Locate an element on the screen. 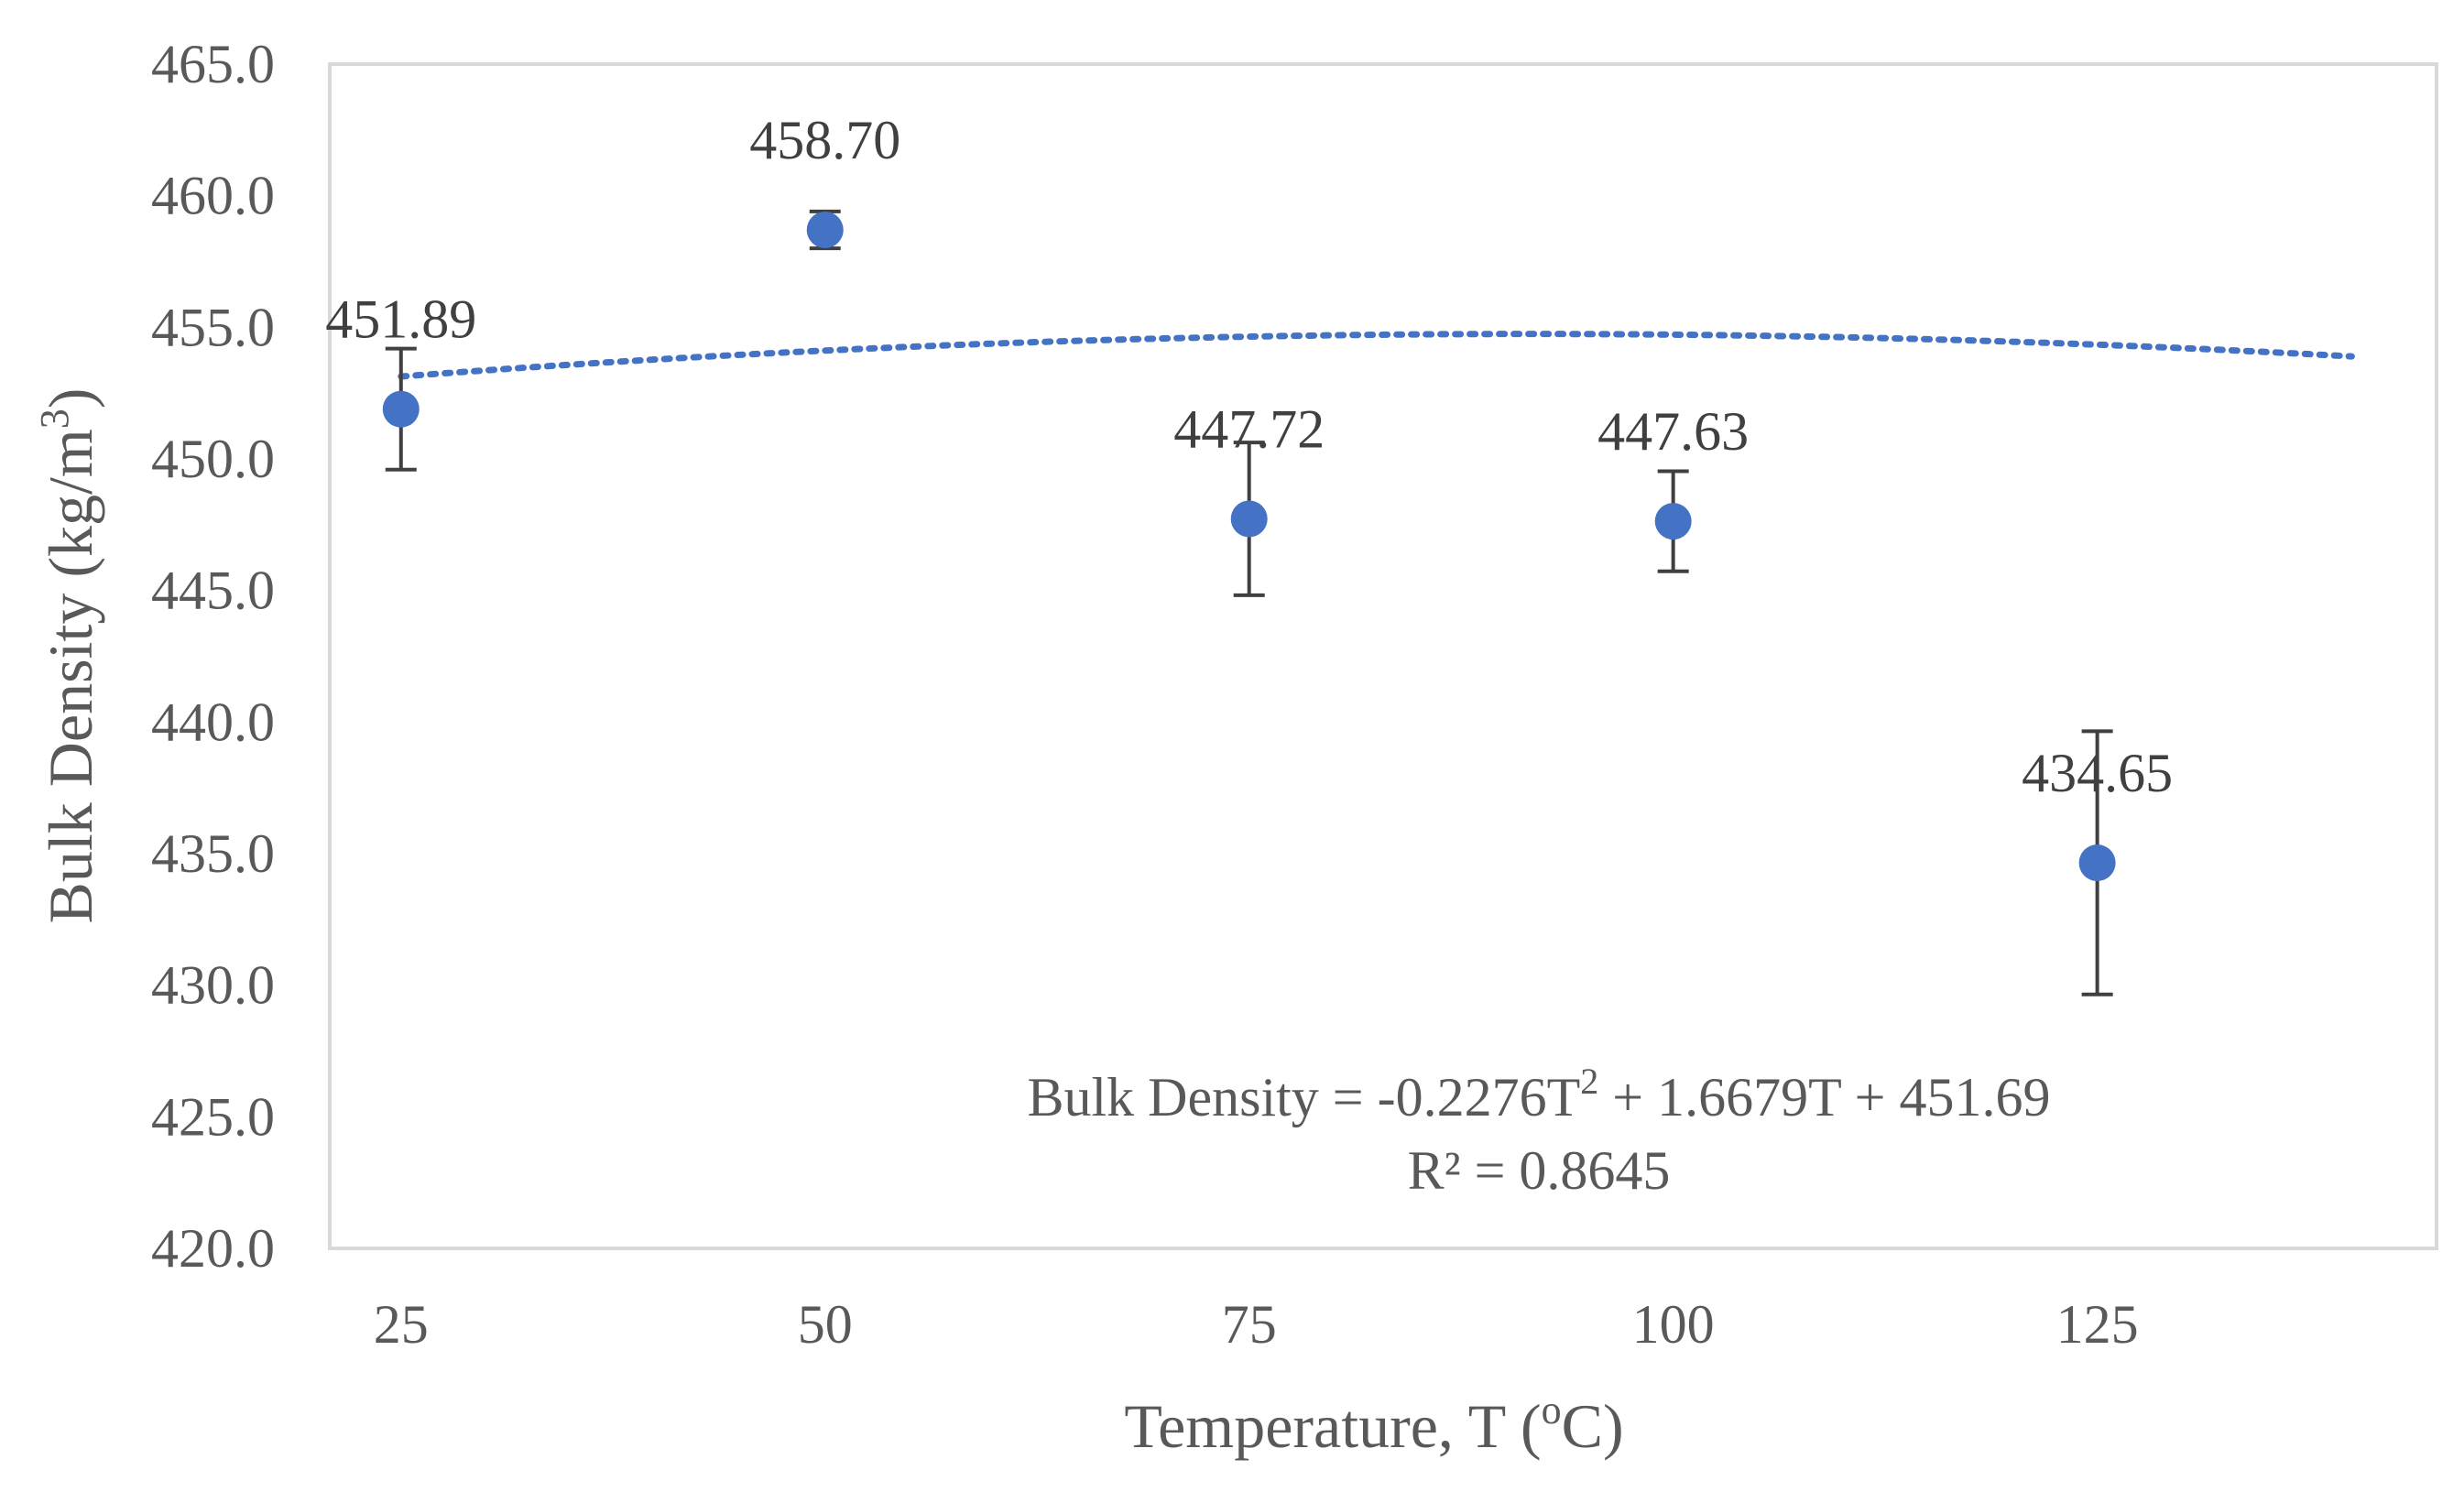 This screenshot has height=1492, width=2464. data-label: 451.89 is located at coordinates (400, 319).